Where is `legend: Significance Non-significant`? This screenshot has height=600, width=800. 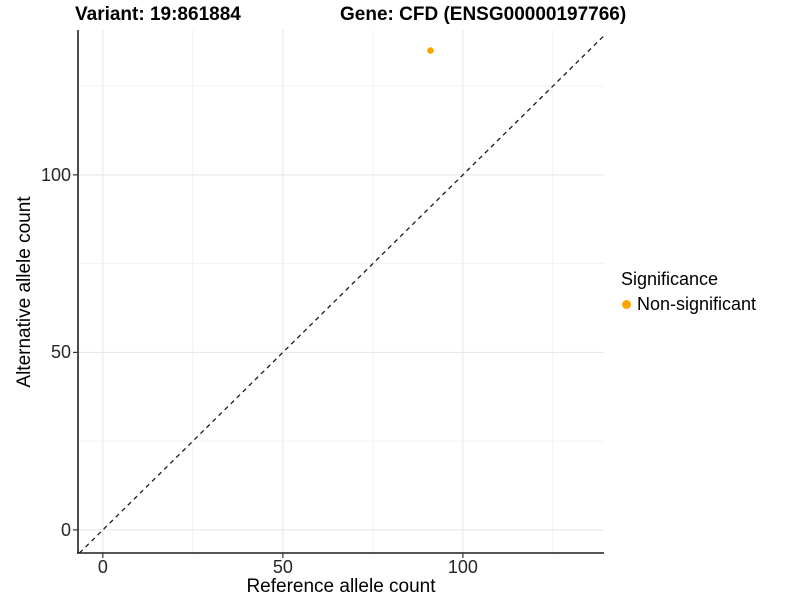 legend: Significance Non-significant is located at coordinates (688, 292).